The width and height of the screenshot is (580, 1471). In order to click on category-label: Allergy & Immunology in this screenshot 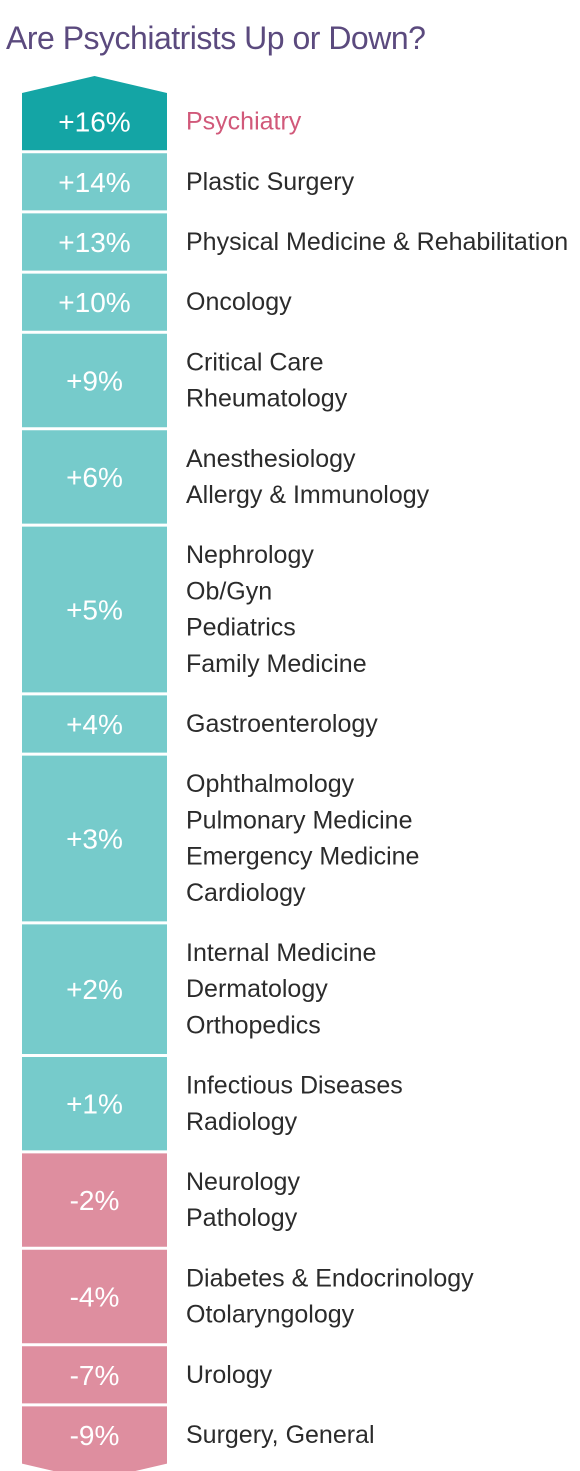, I will do `click(308, 495)`.